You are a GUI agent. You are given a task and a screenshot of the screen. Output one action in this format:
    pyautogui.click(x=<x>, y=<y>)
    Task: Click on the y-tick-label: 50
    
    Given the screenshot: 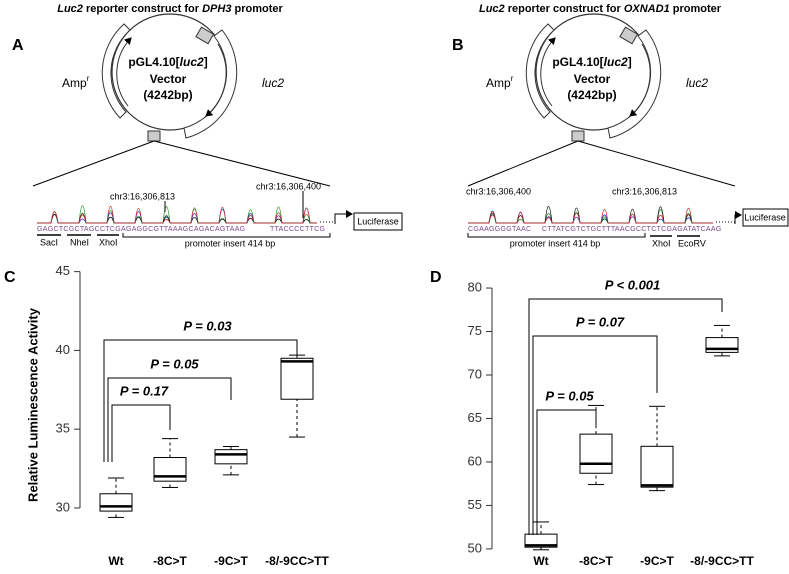 What is the action you would take?
    pyautogui.click(x=475, y=547)
    